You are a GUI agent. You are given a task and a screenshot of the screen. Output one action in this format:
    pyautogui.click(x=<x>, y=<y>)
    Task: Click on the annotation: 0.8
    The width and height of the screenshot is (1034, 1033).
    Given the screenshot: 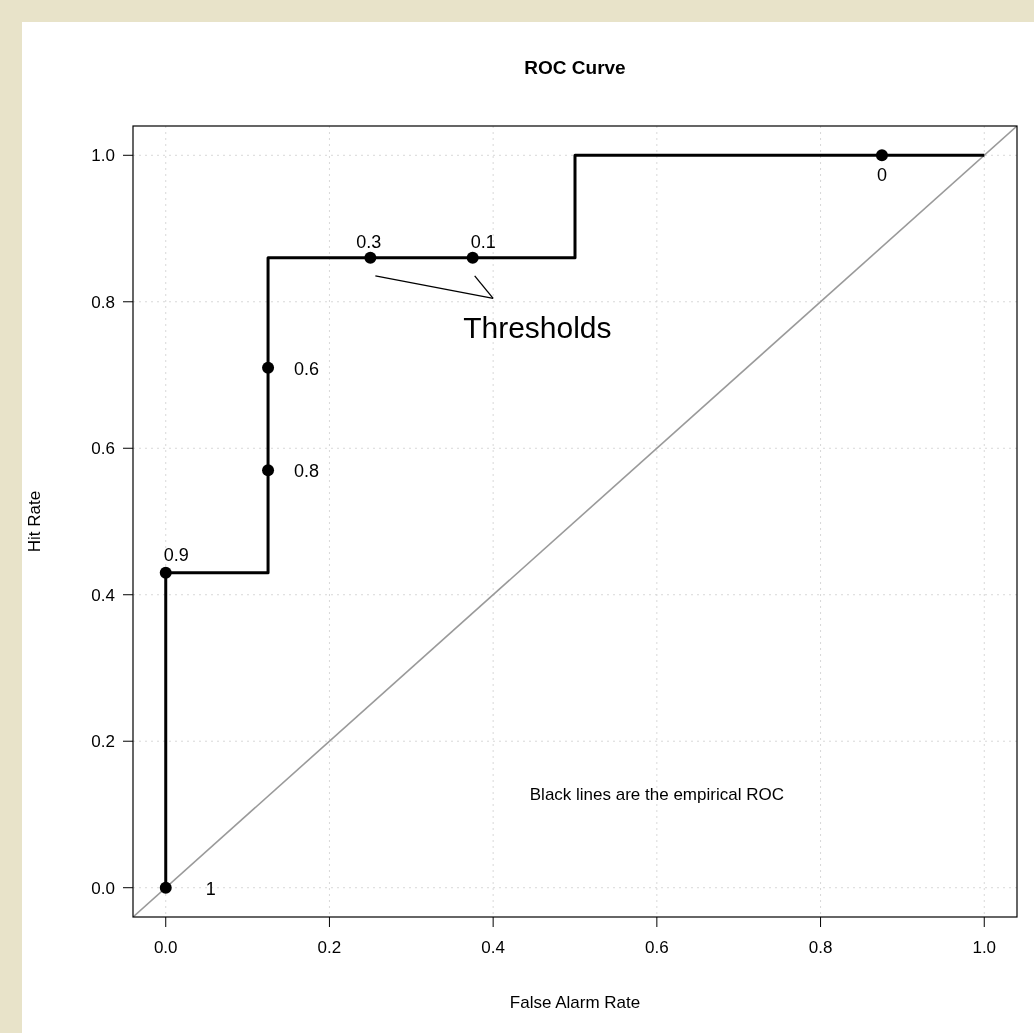 What is the action you would take?
    pyautogui.click(x=307, y=471)
    